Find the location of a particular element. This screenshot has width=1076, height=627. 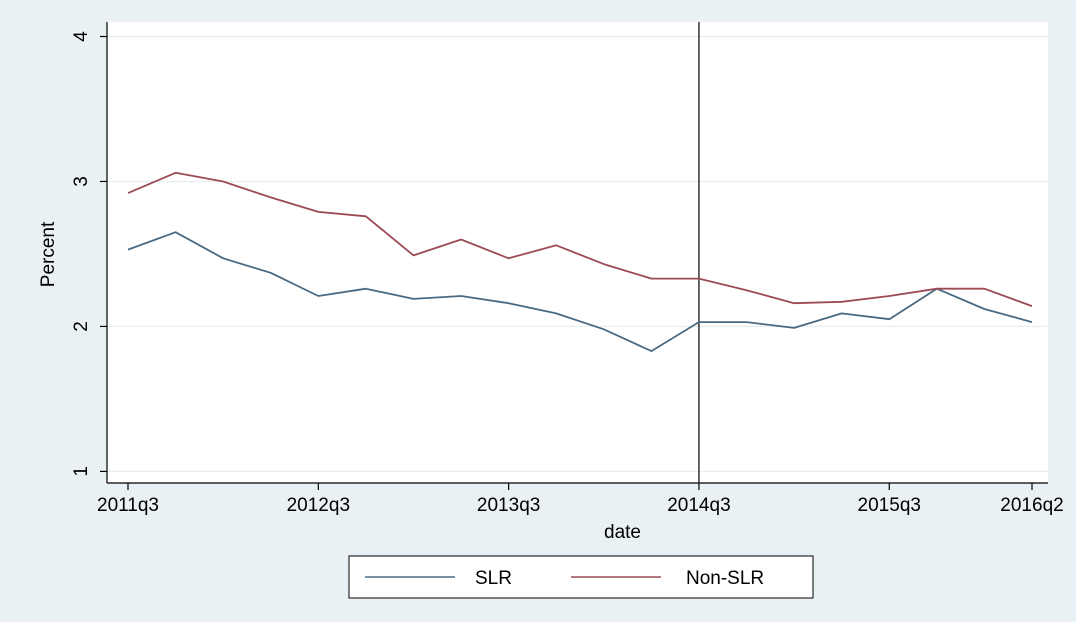

y-tick-label-3: 3 is located at coordinates (81, 181).